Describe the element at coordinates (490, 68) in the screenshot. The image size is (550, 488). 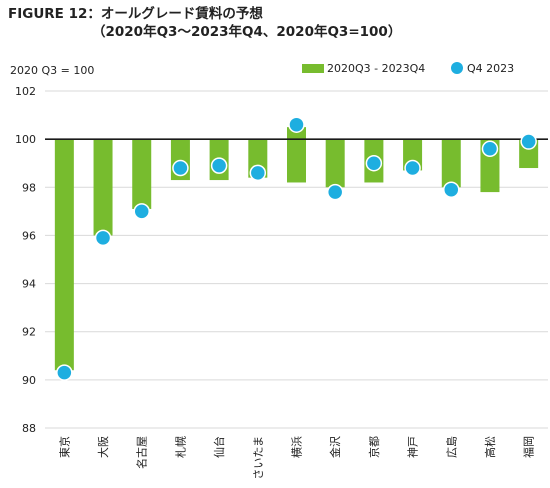
I see `legend-label-q4: Q4 2023` at that location.